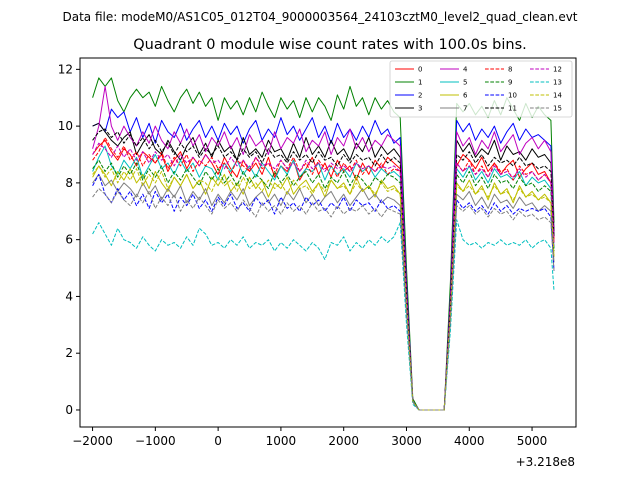  What do you see at coordinates (218, 441) in the screenshot?
I see `x-tick-label: 0` at bounding box center [218, 441].